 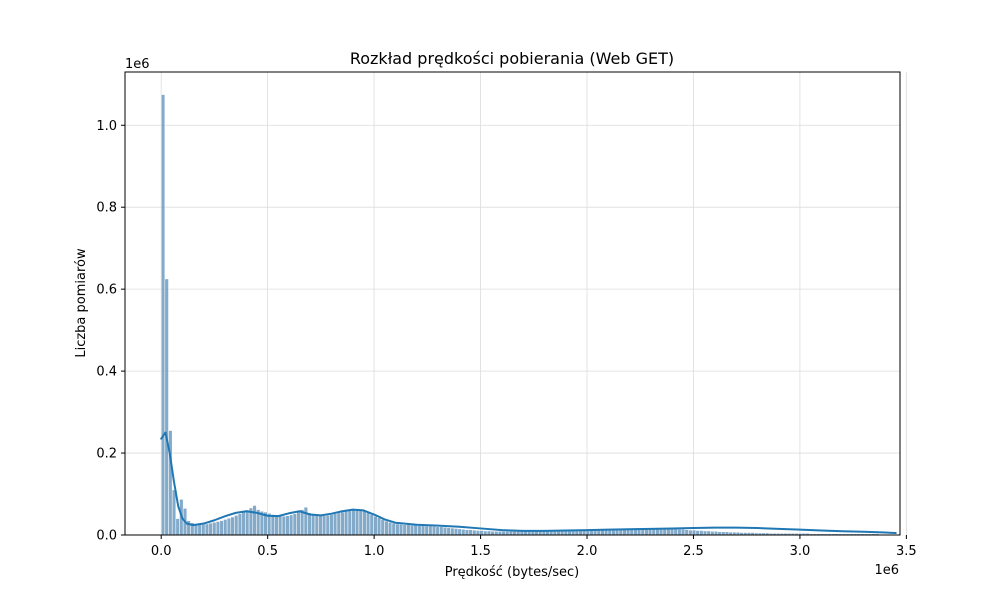 What do you see at coordinates (106, 208) in the screenshot?
I see `y-tick-label: 0.8` at bounding box center [106, 208].